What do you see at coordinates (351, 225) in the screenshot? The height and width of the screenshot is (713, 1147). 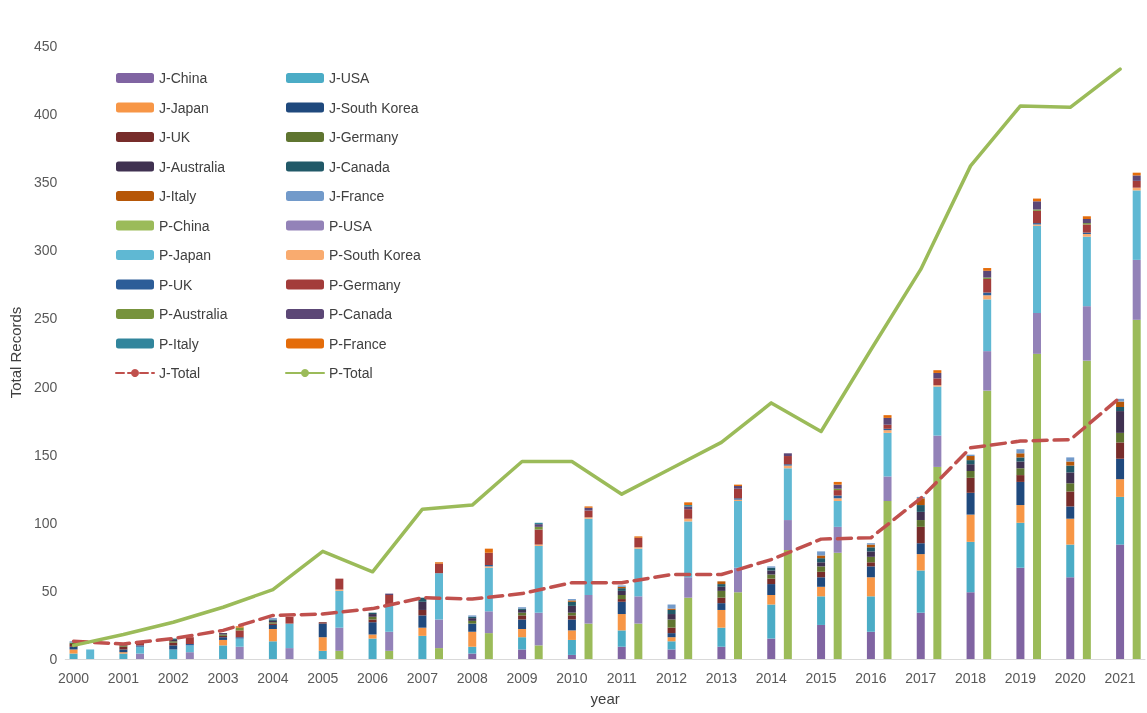 I see `legend-label: P-USA` at bounding box center [351, 225].